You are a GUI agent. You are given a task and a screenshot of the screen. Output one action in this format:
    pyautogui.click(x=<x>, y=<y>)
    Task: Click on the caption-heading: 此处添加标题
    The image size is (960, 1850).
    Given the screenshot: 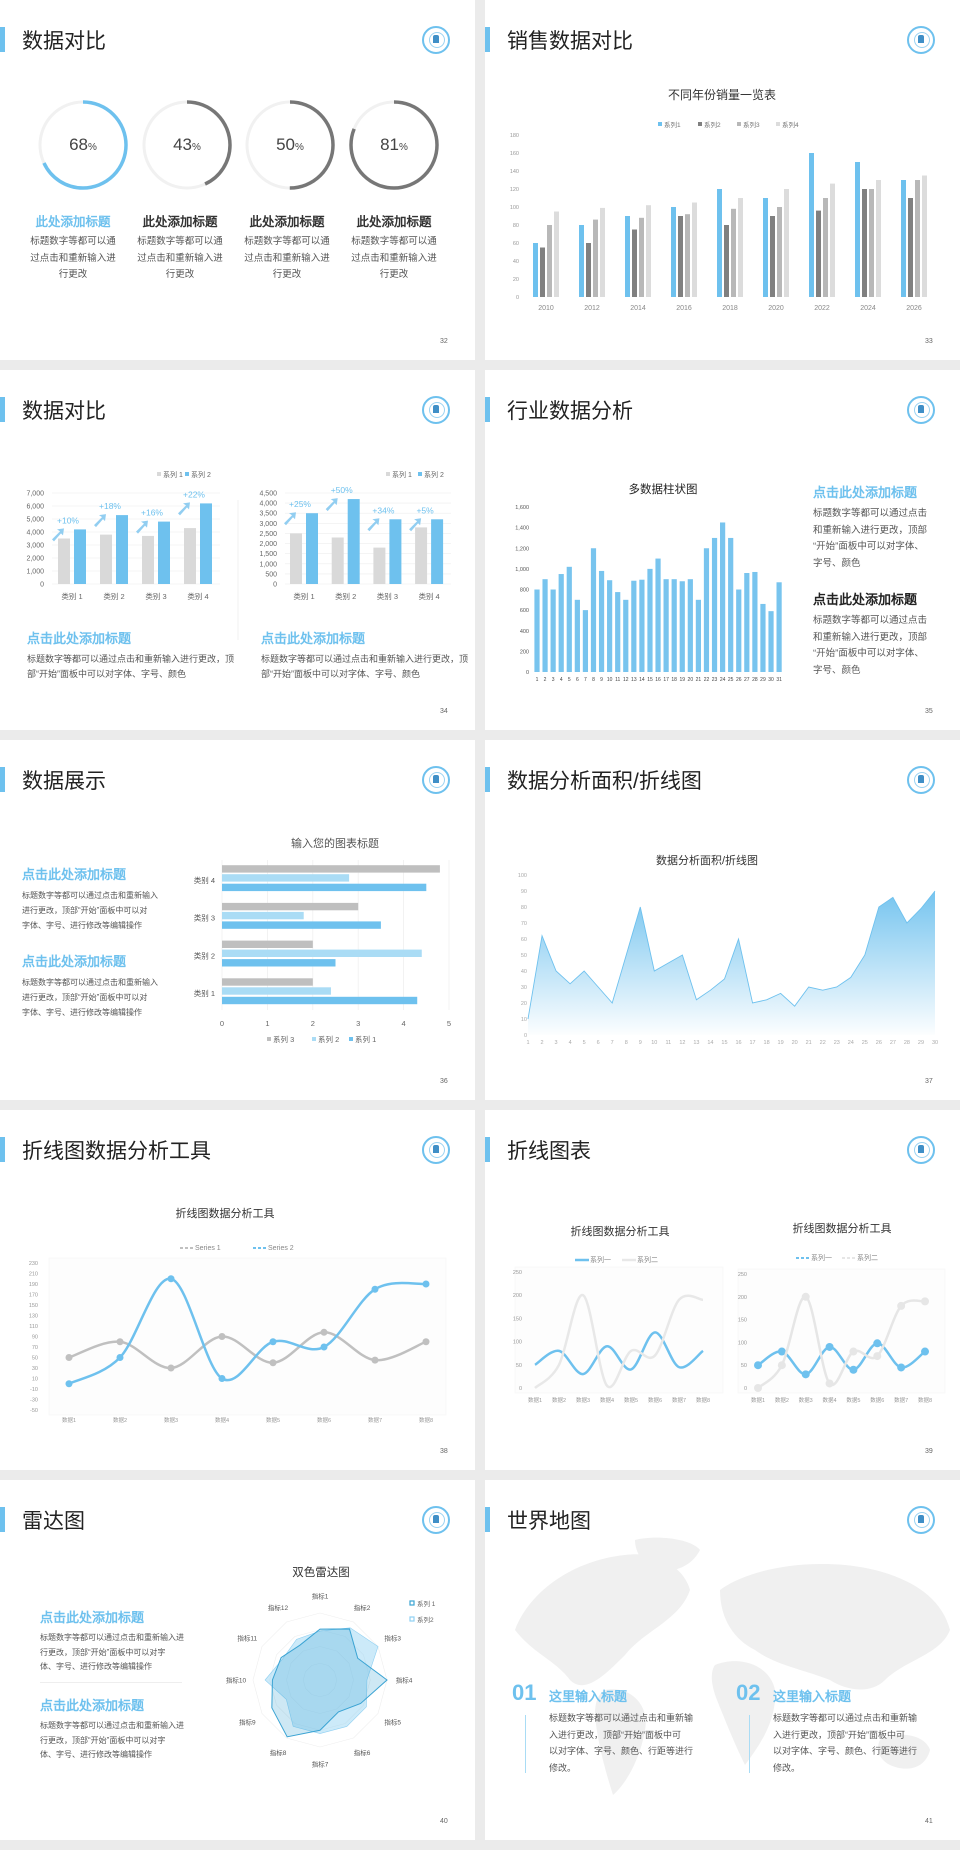 What is the action you would take?
    pyautogui.click(x=73, y=222)
    